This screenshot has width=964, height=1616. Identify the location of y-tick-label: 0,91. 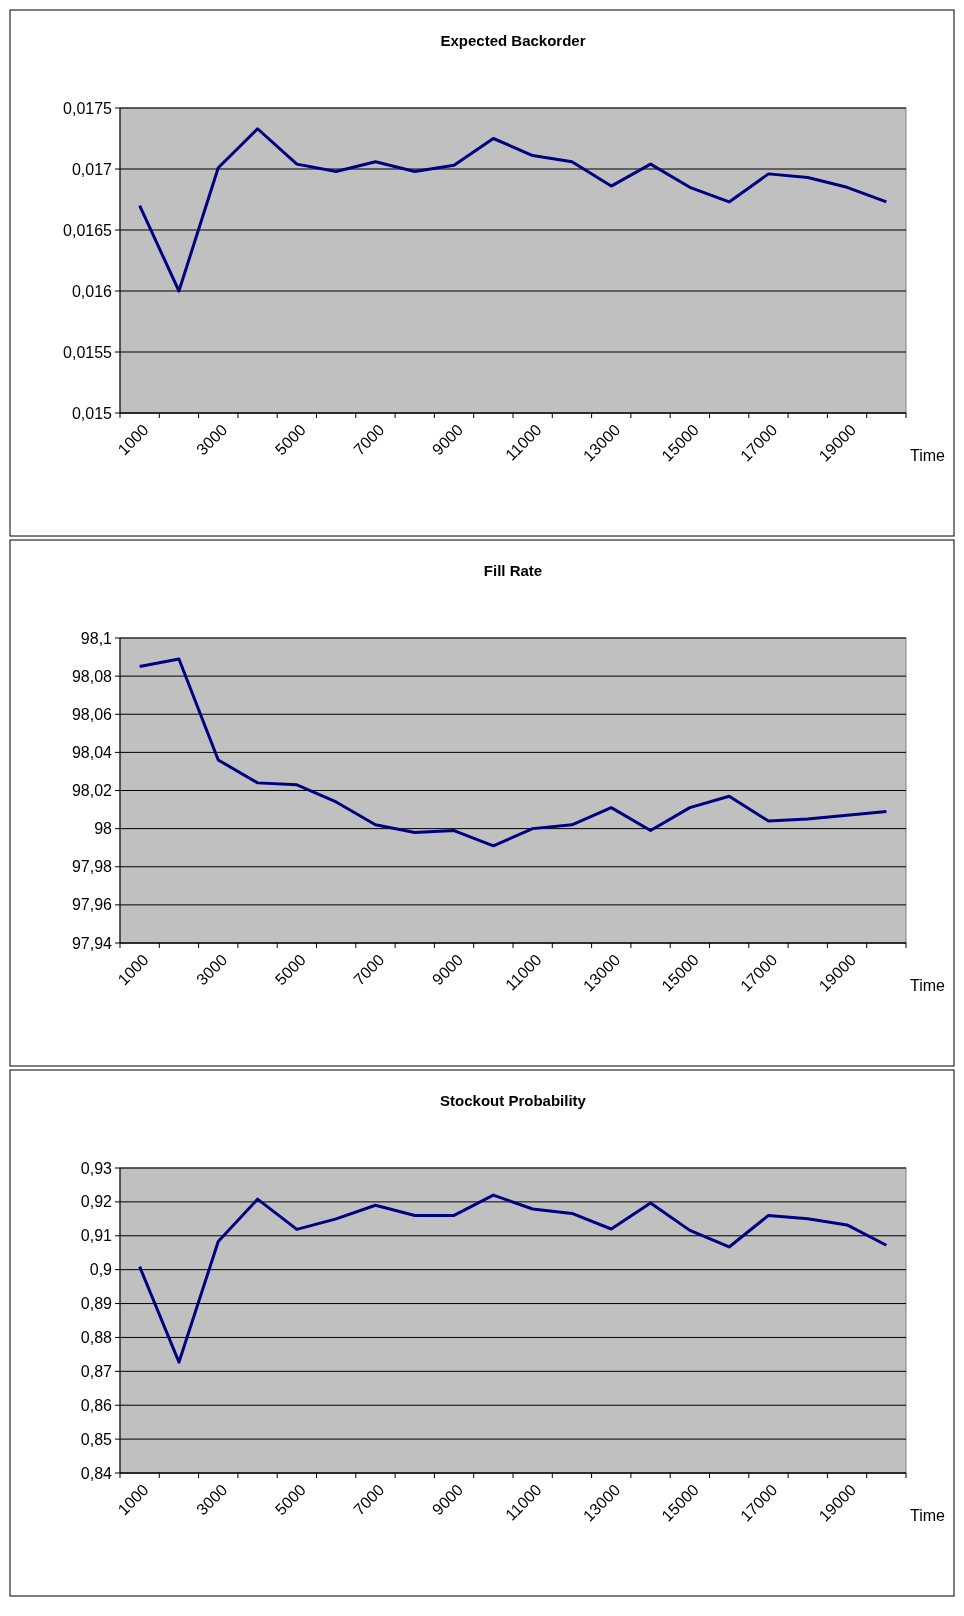
(96, 1236).